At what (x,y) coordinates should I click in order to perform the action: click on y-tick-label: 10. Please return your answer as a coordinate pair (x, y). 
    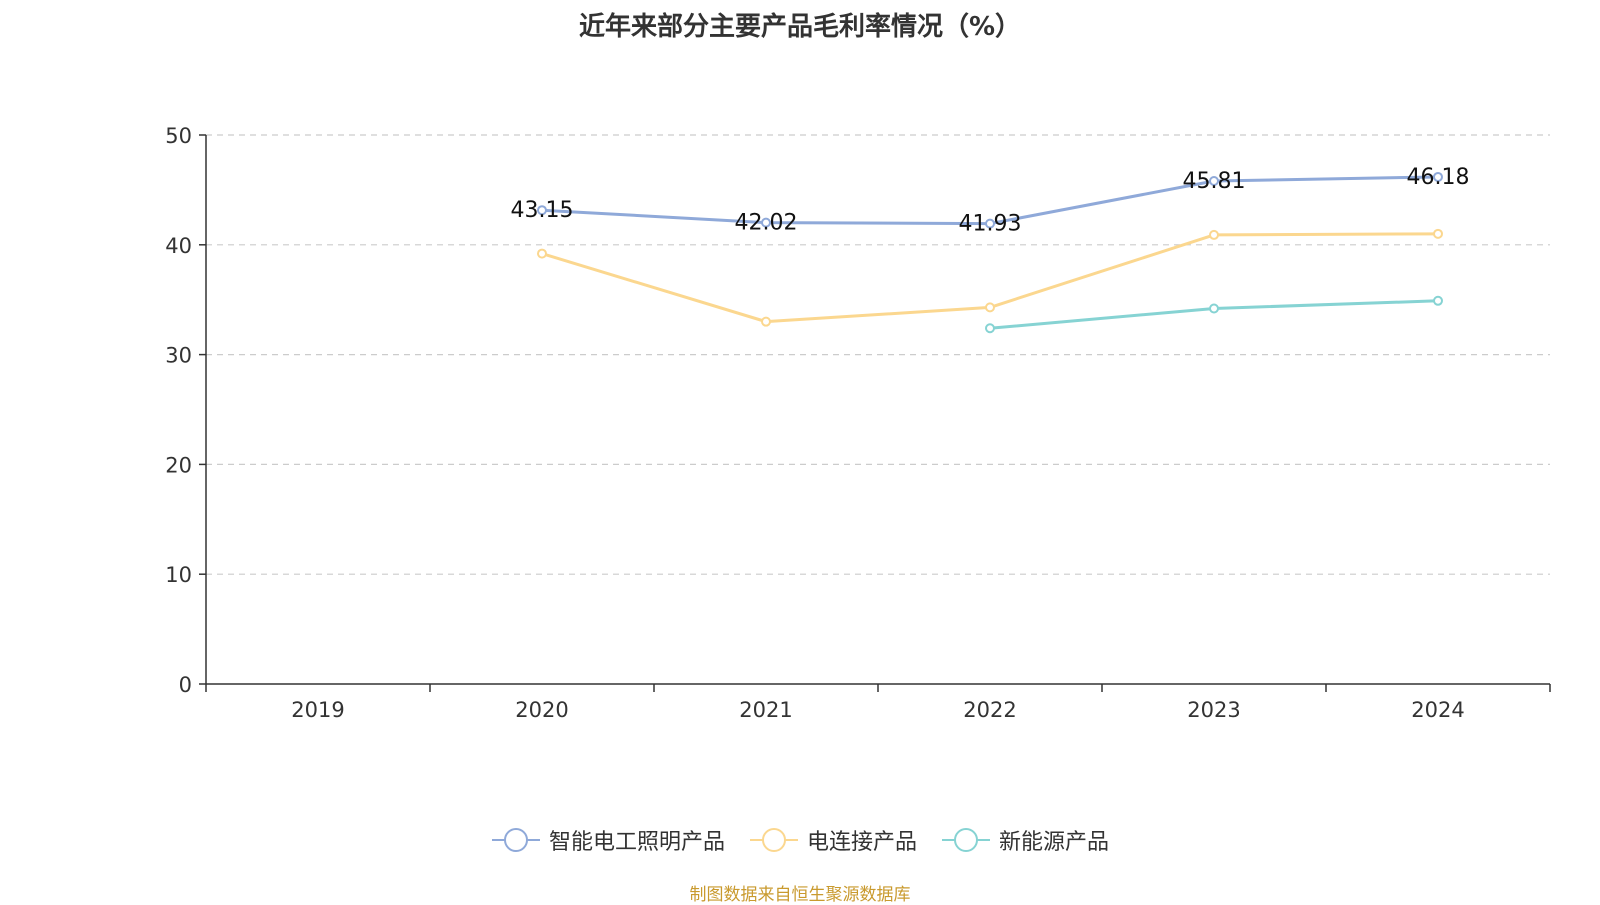
    Looking at the image, I should click on (178, 575).